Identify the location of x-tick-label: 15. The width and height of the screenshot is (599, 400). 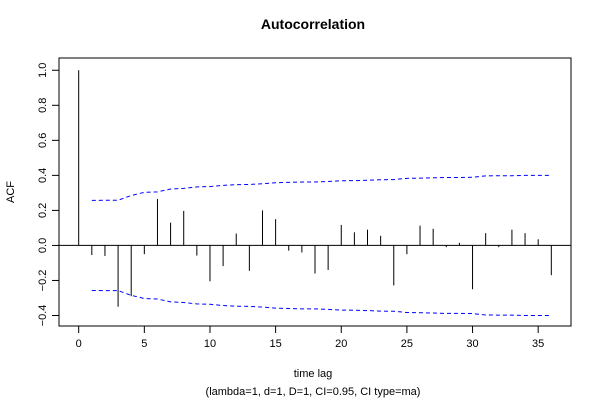
(275, 344).